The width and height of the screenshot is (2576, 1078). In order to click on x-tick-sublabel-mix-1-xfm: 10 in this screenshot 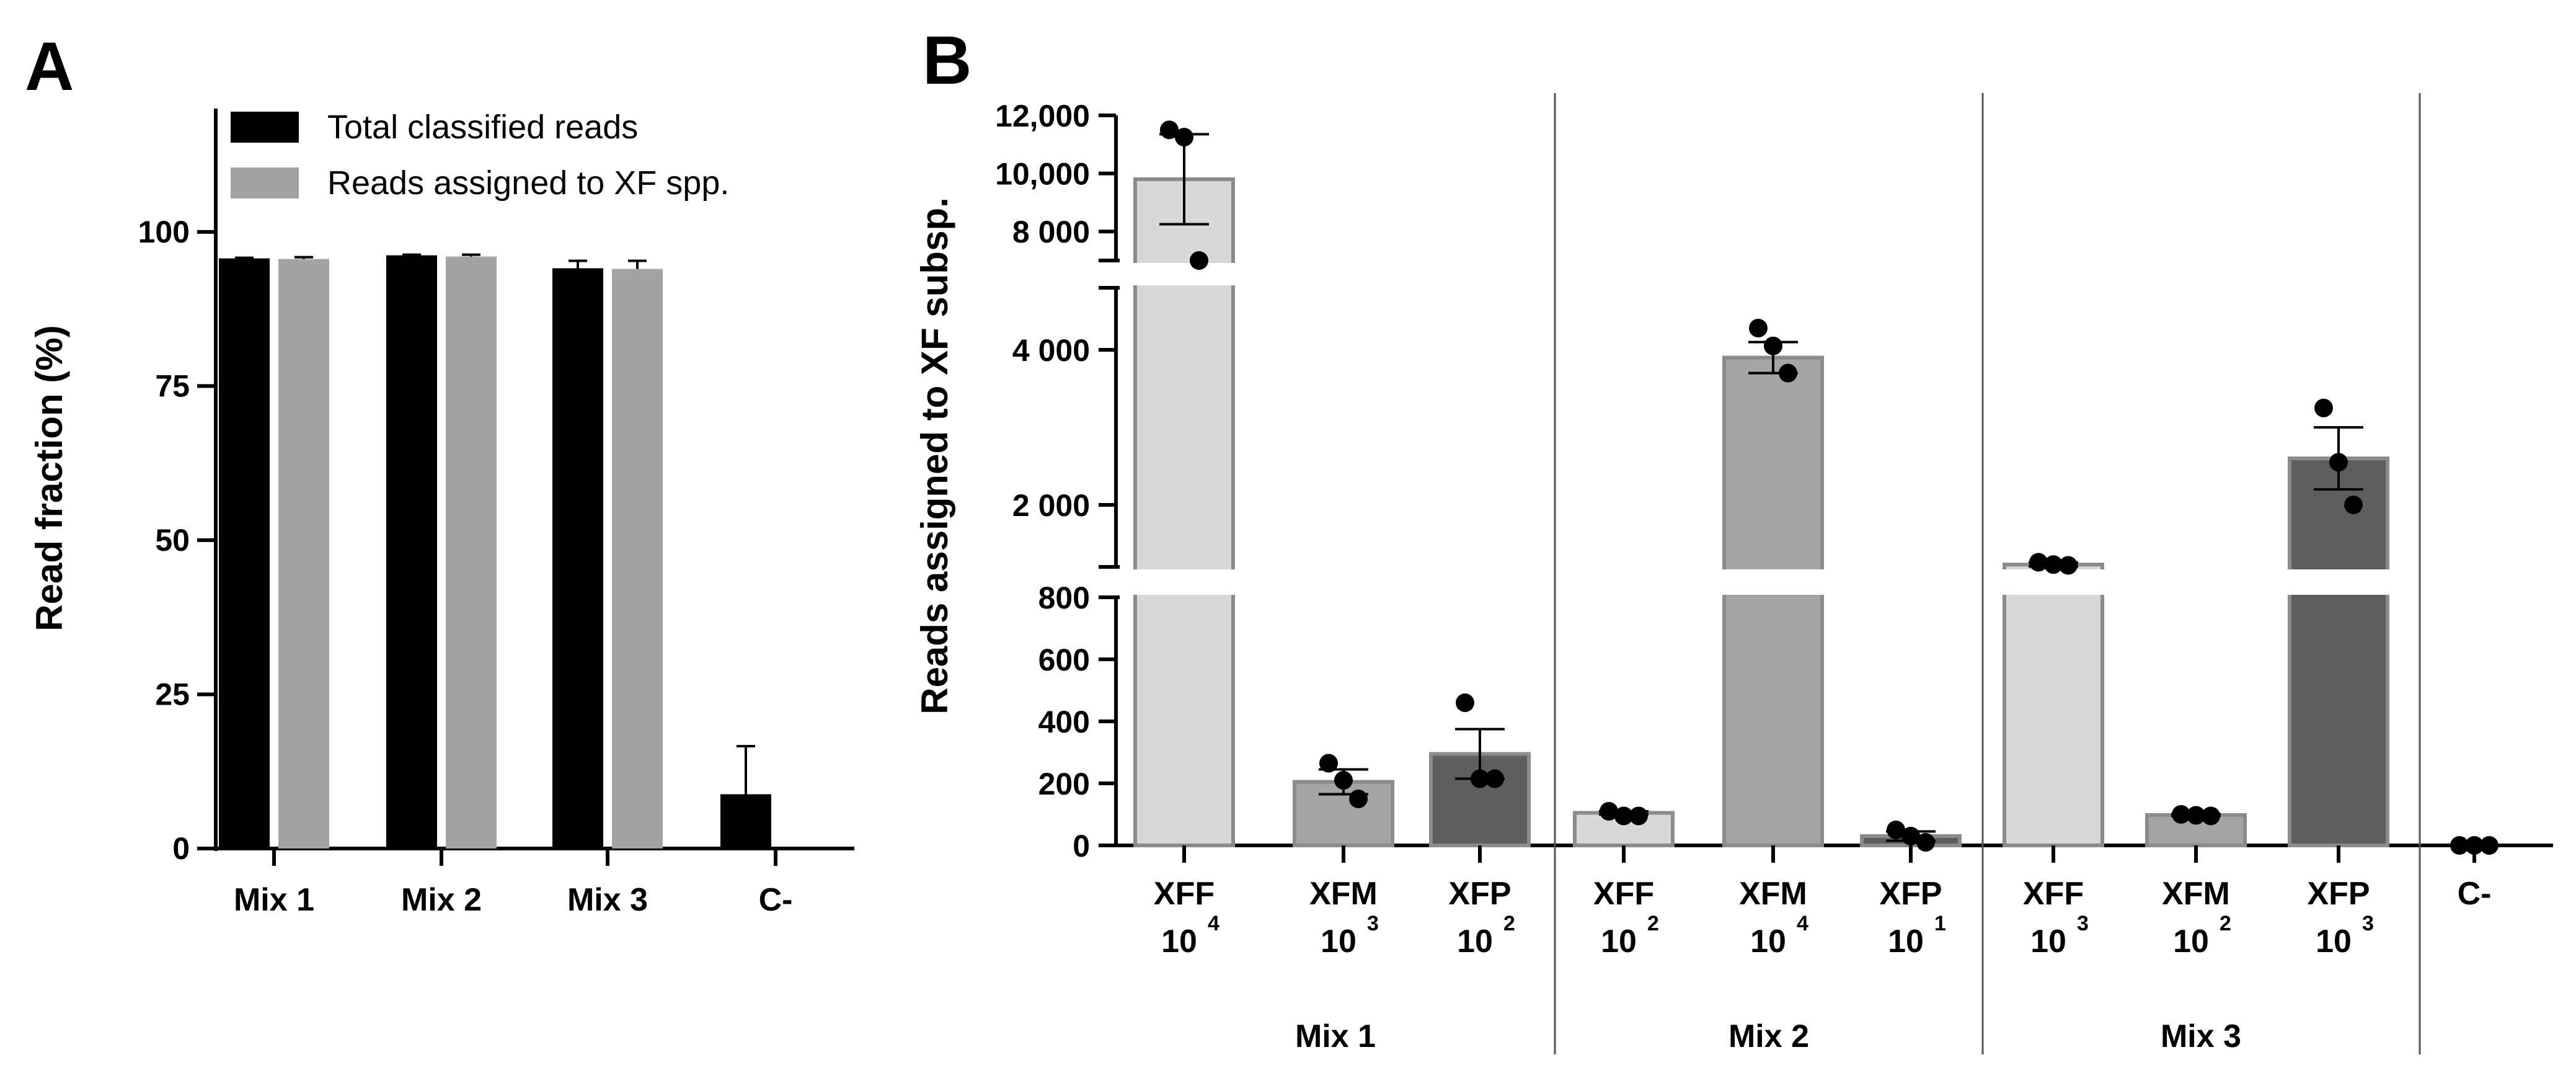, I will do `click(1339, 942)`.